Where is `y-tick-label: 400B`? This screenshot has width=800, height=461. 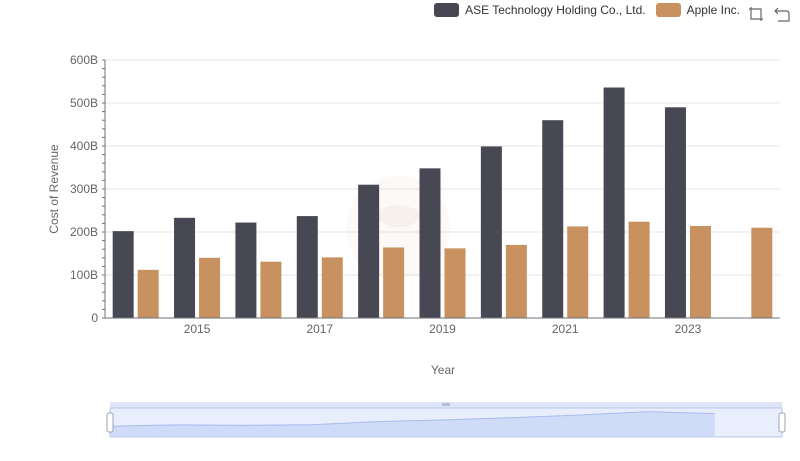
y-tick-label: 400B is located at coordinates (84, 146).